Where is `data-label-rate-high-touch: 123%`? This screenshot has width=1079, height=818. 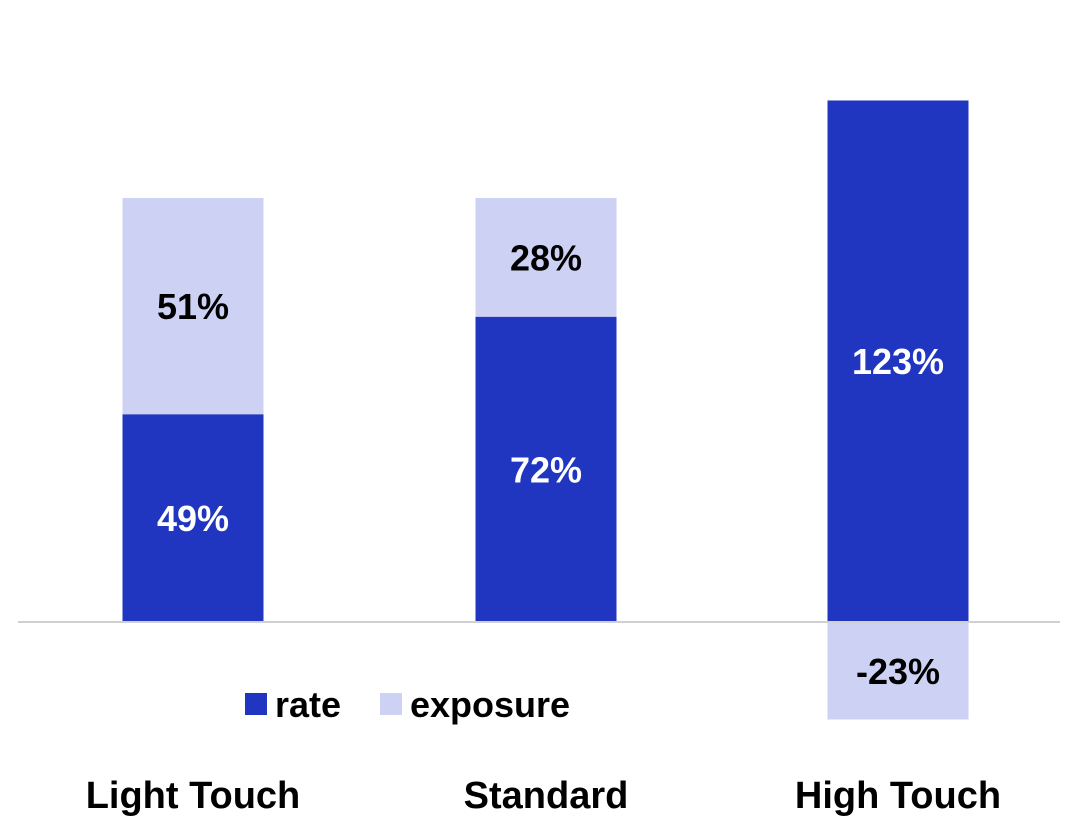
data-label-rate-high-touch: 123% is located at coordinates (898, 361).